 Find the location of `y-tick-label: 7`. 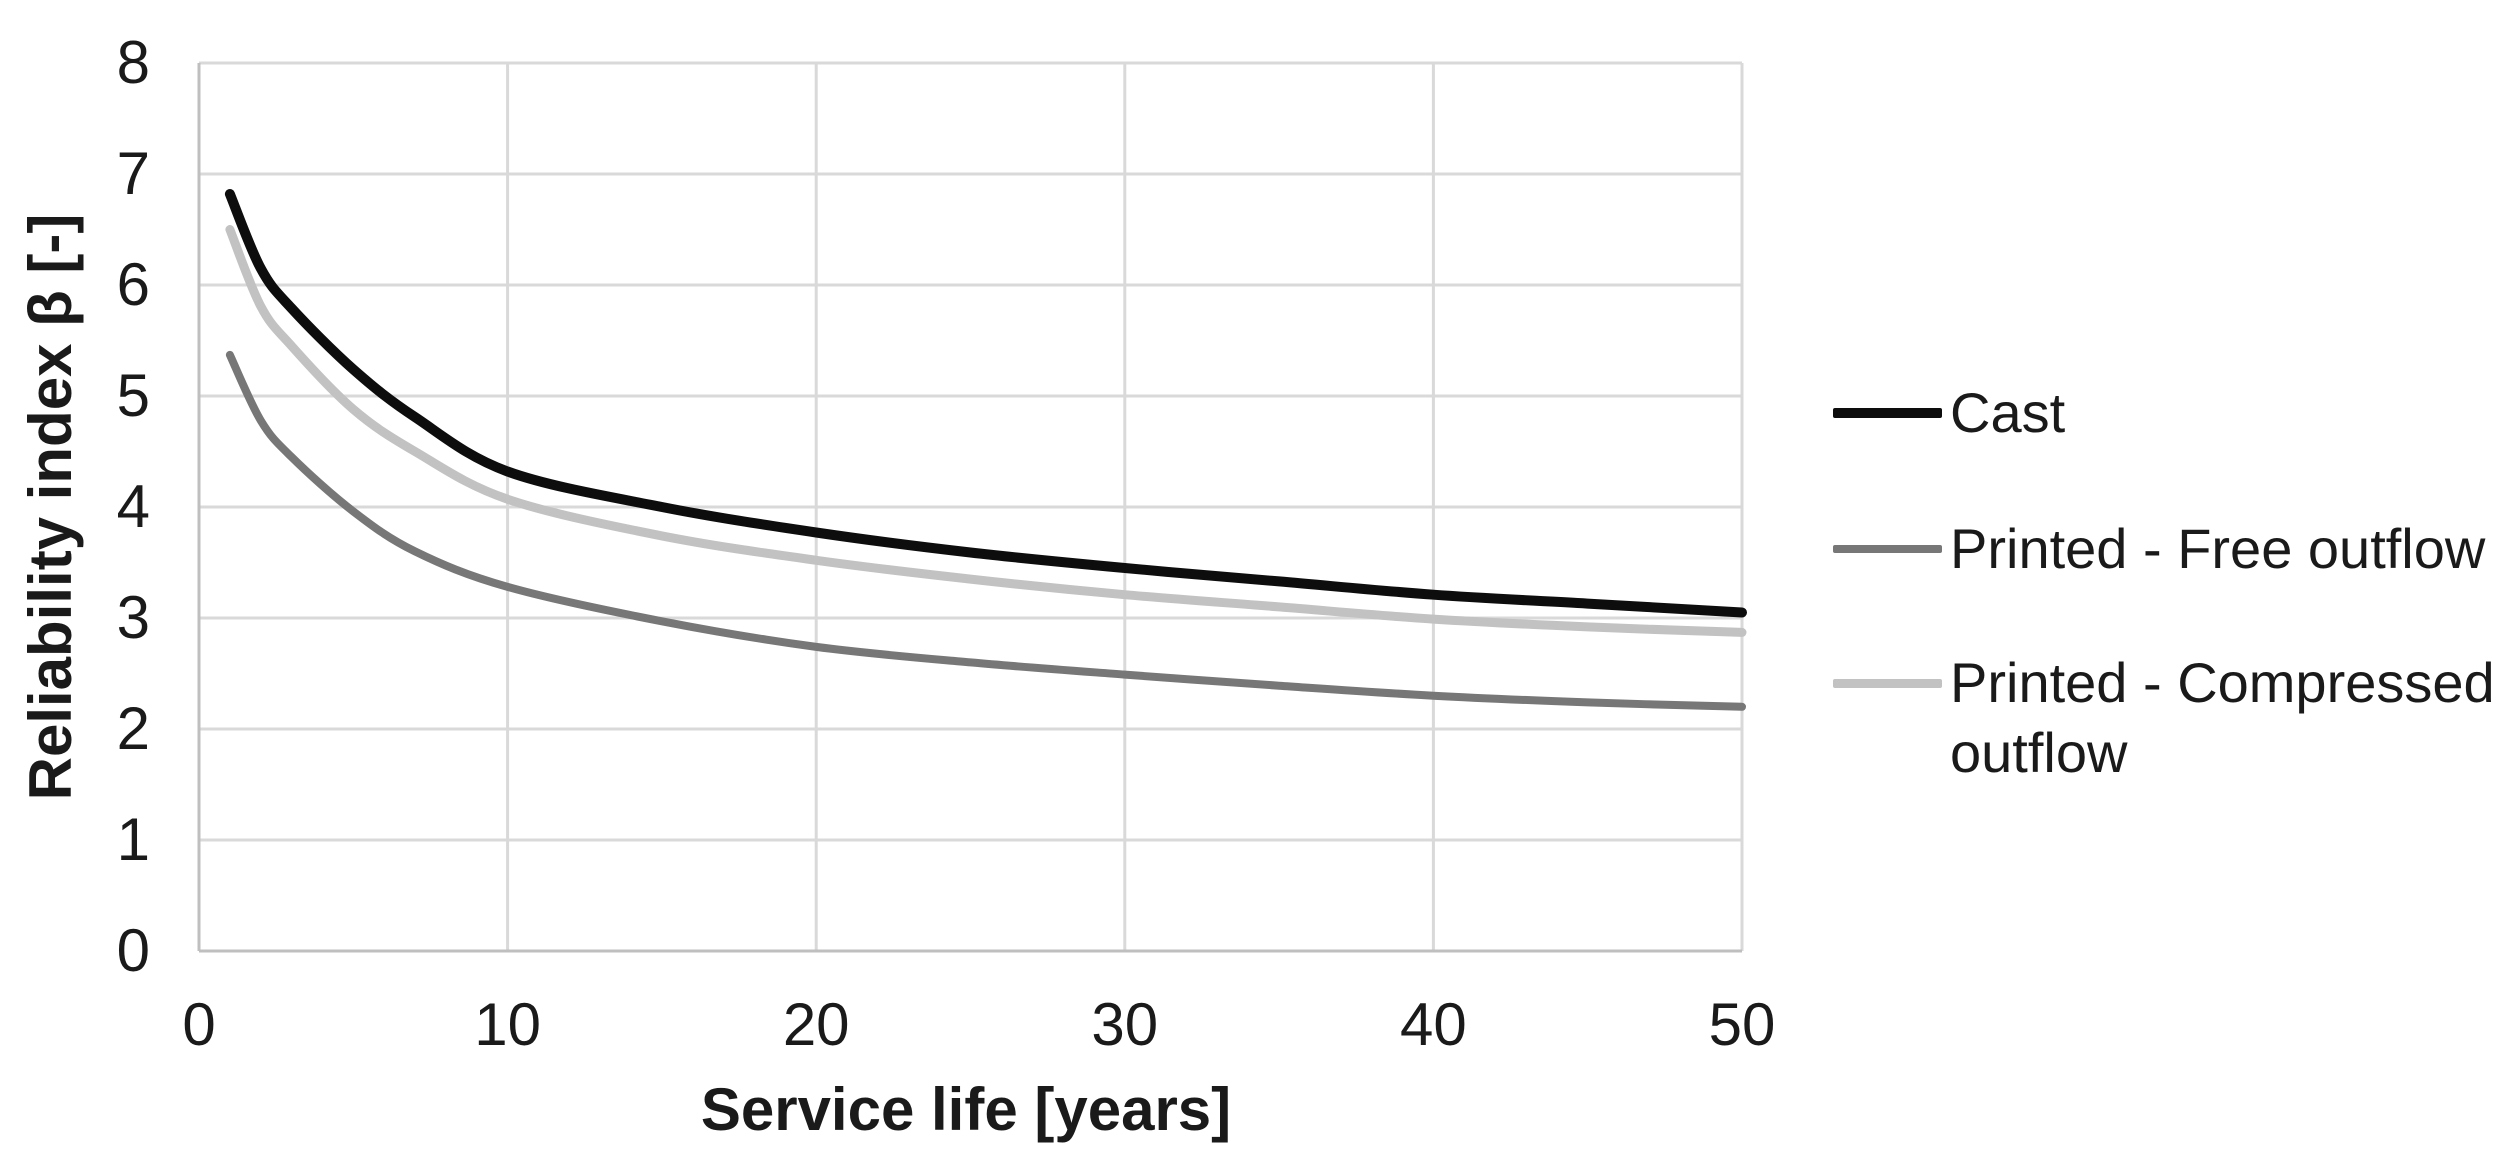

y-tick-label: 7 is located at coordinates (133, 173).